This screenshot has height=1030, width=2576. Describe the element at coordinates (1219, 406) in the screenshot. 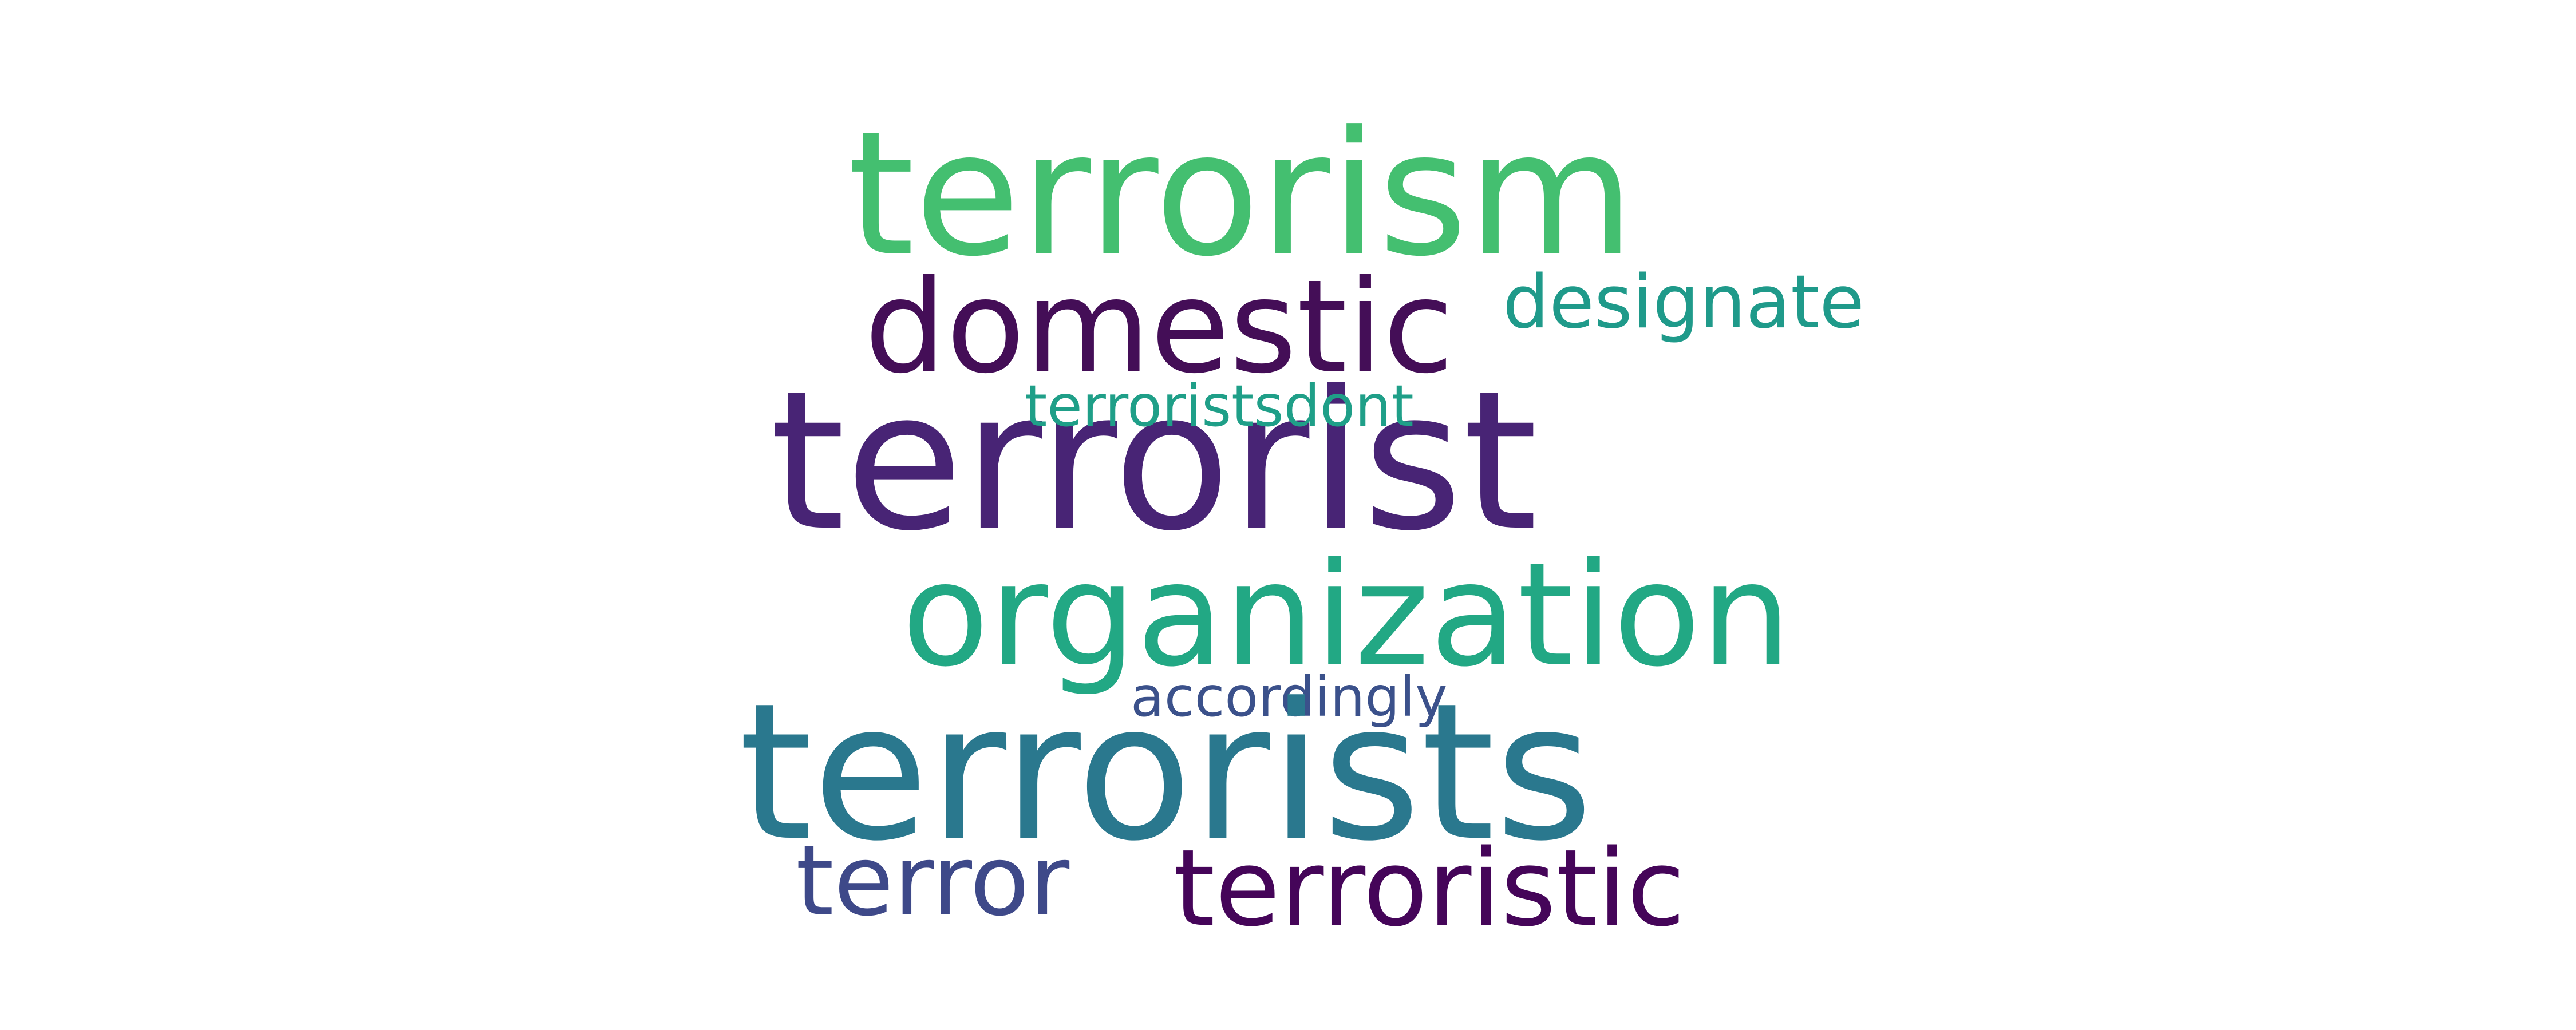

I see `word-terroristsdont: terroristsdont` at that location.